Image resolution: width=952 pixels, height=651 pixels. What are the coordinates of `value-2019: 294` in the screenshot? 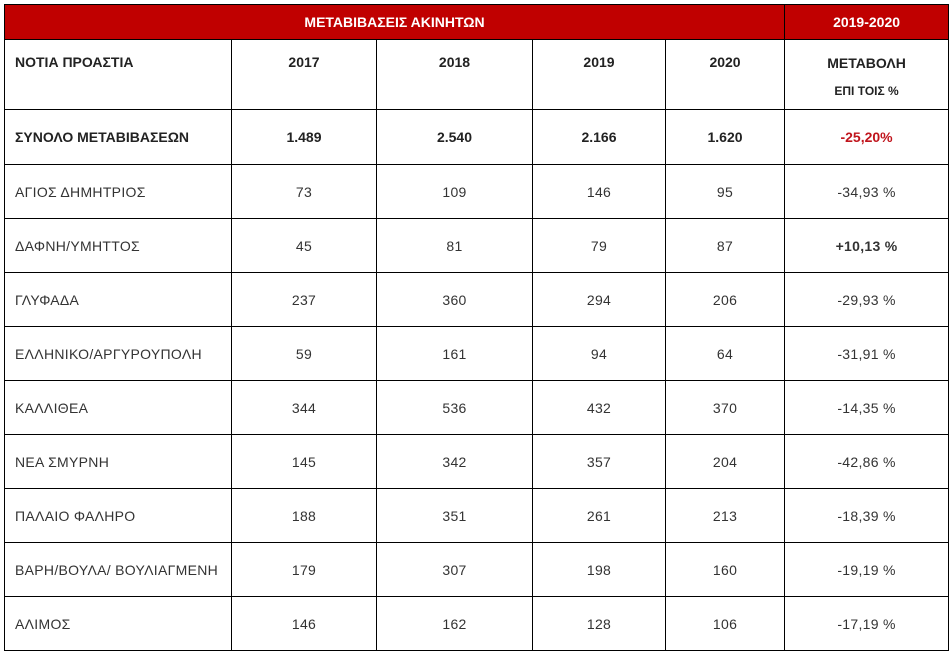 It's located at (599, 299).